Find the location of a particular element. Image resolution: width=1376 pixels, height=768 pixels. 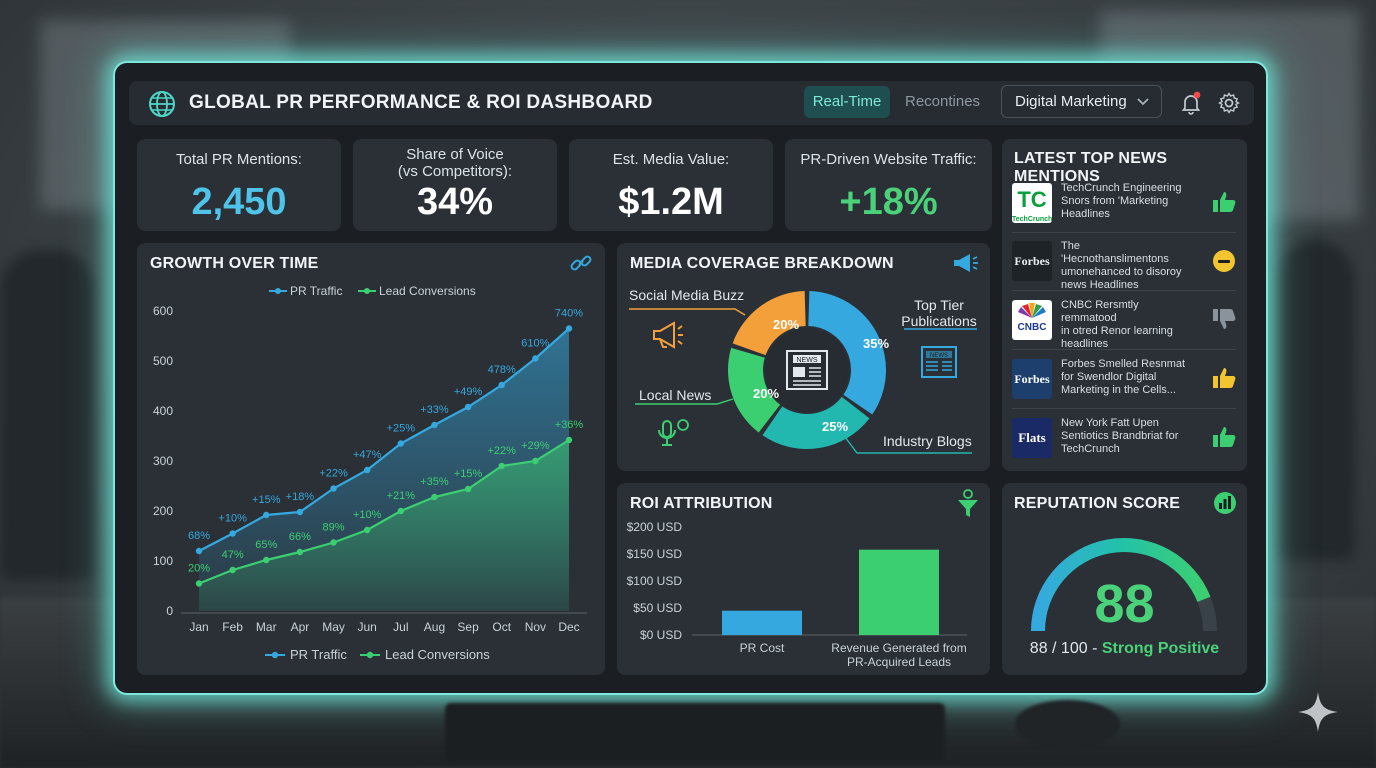

data-label: +49% is located at coordinates (468, 392).